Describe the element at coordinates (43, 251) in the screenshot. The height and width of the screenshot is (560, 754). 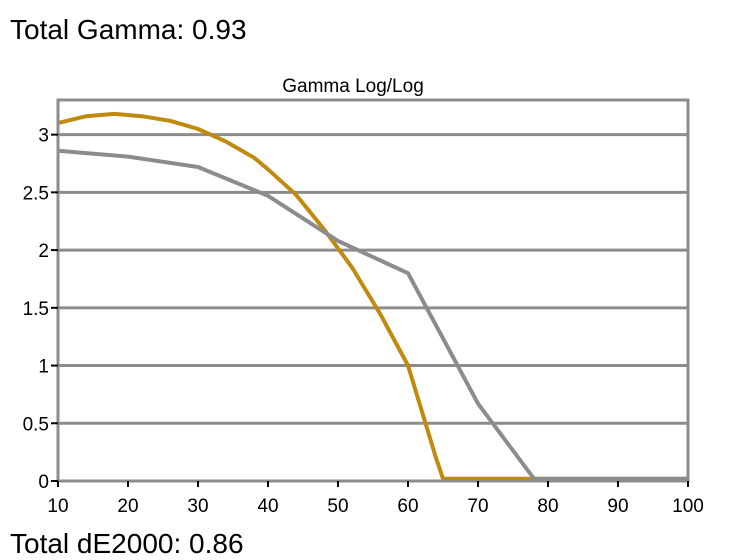
I see `y-tick-label: 2` at that location.